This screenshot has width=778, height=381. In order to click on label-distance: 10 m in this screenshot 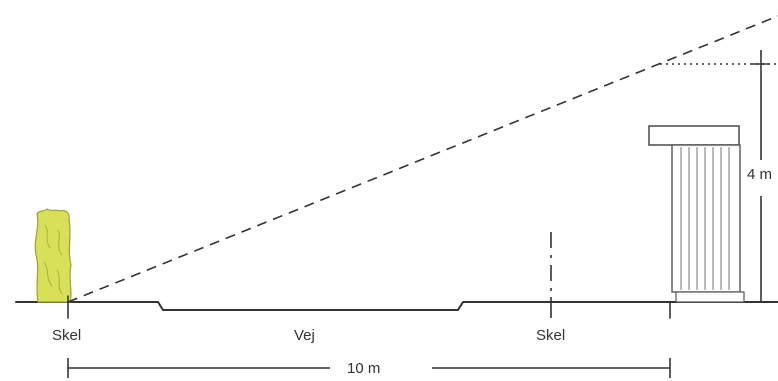, I will do `click(363, 368)`.